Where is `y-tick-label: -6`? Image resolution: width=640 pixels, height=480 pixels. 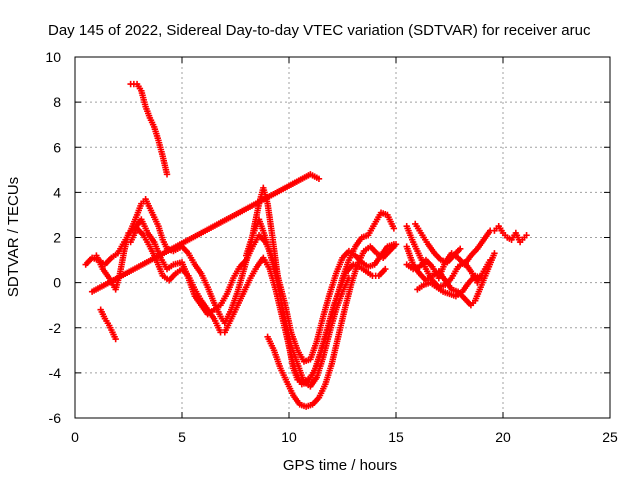 y-tick-label: -6 is located at coordinates (55, 418).